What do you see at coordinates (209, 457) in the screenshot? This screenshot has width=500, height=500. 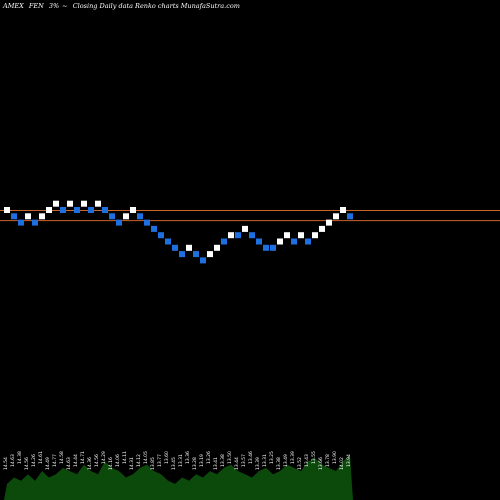 I see `price-label-29: 13.26` at bounding box center [209, 457].